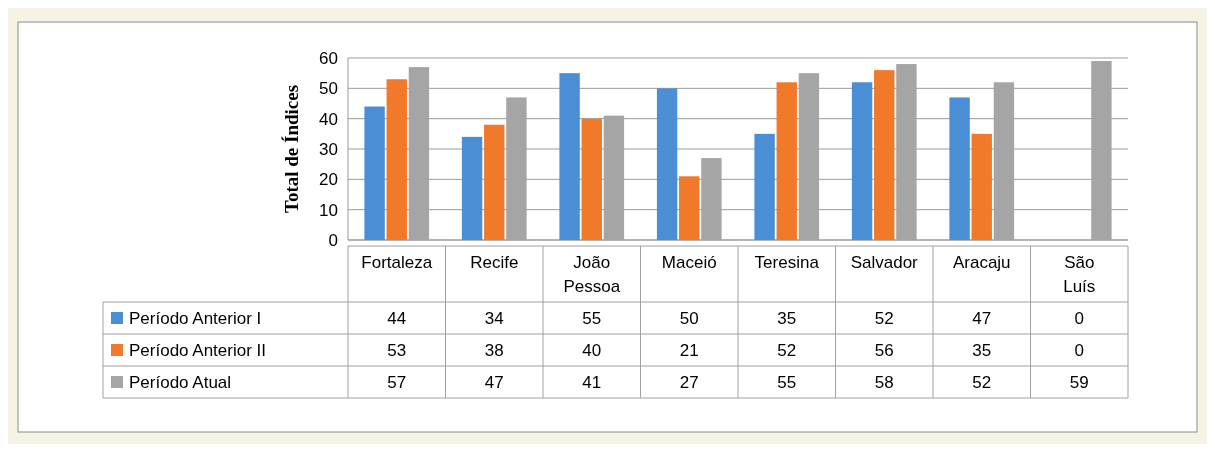 The height and width of the screenshot is (452, 1215). What do you see at coordinates (328, 119) in the screenshot?
I see `y-tick-label: 40` at bounding box center [328, 119].